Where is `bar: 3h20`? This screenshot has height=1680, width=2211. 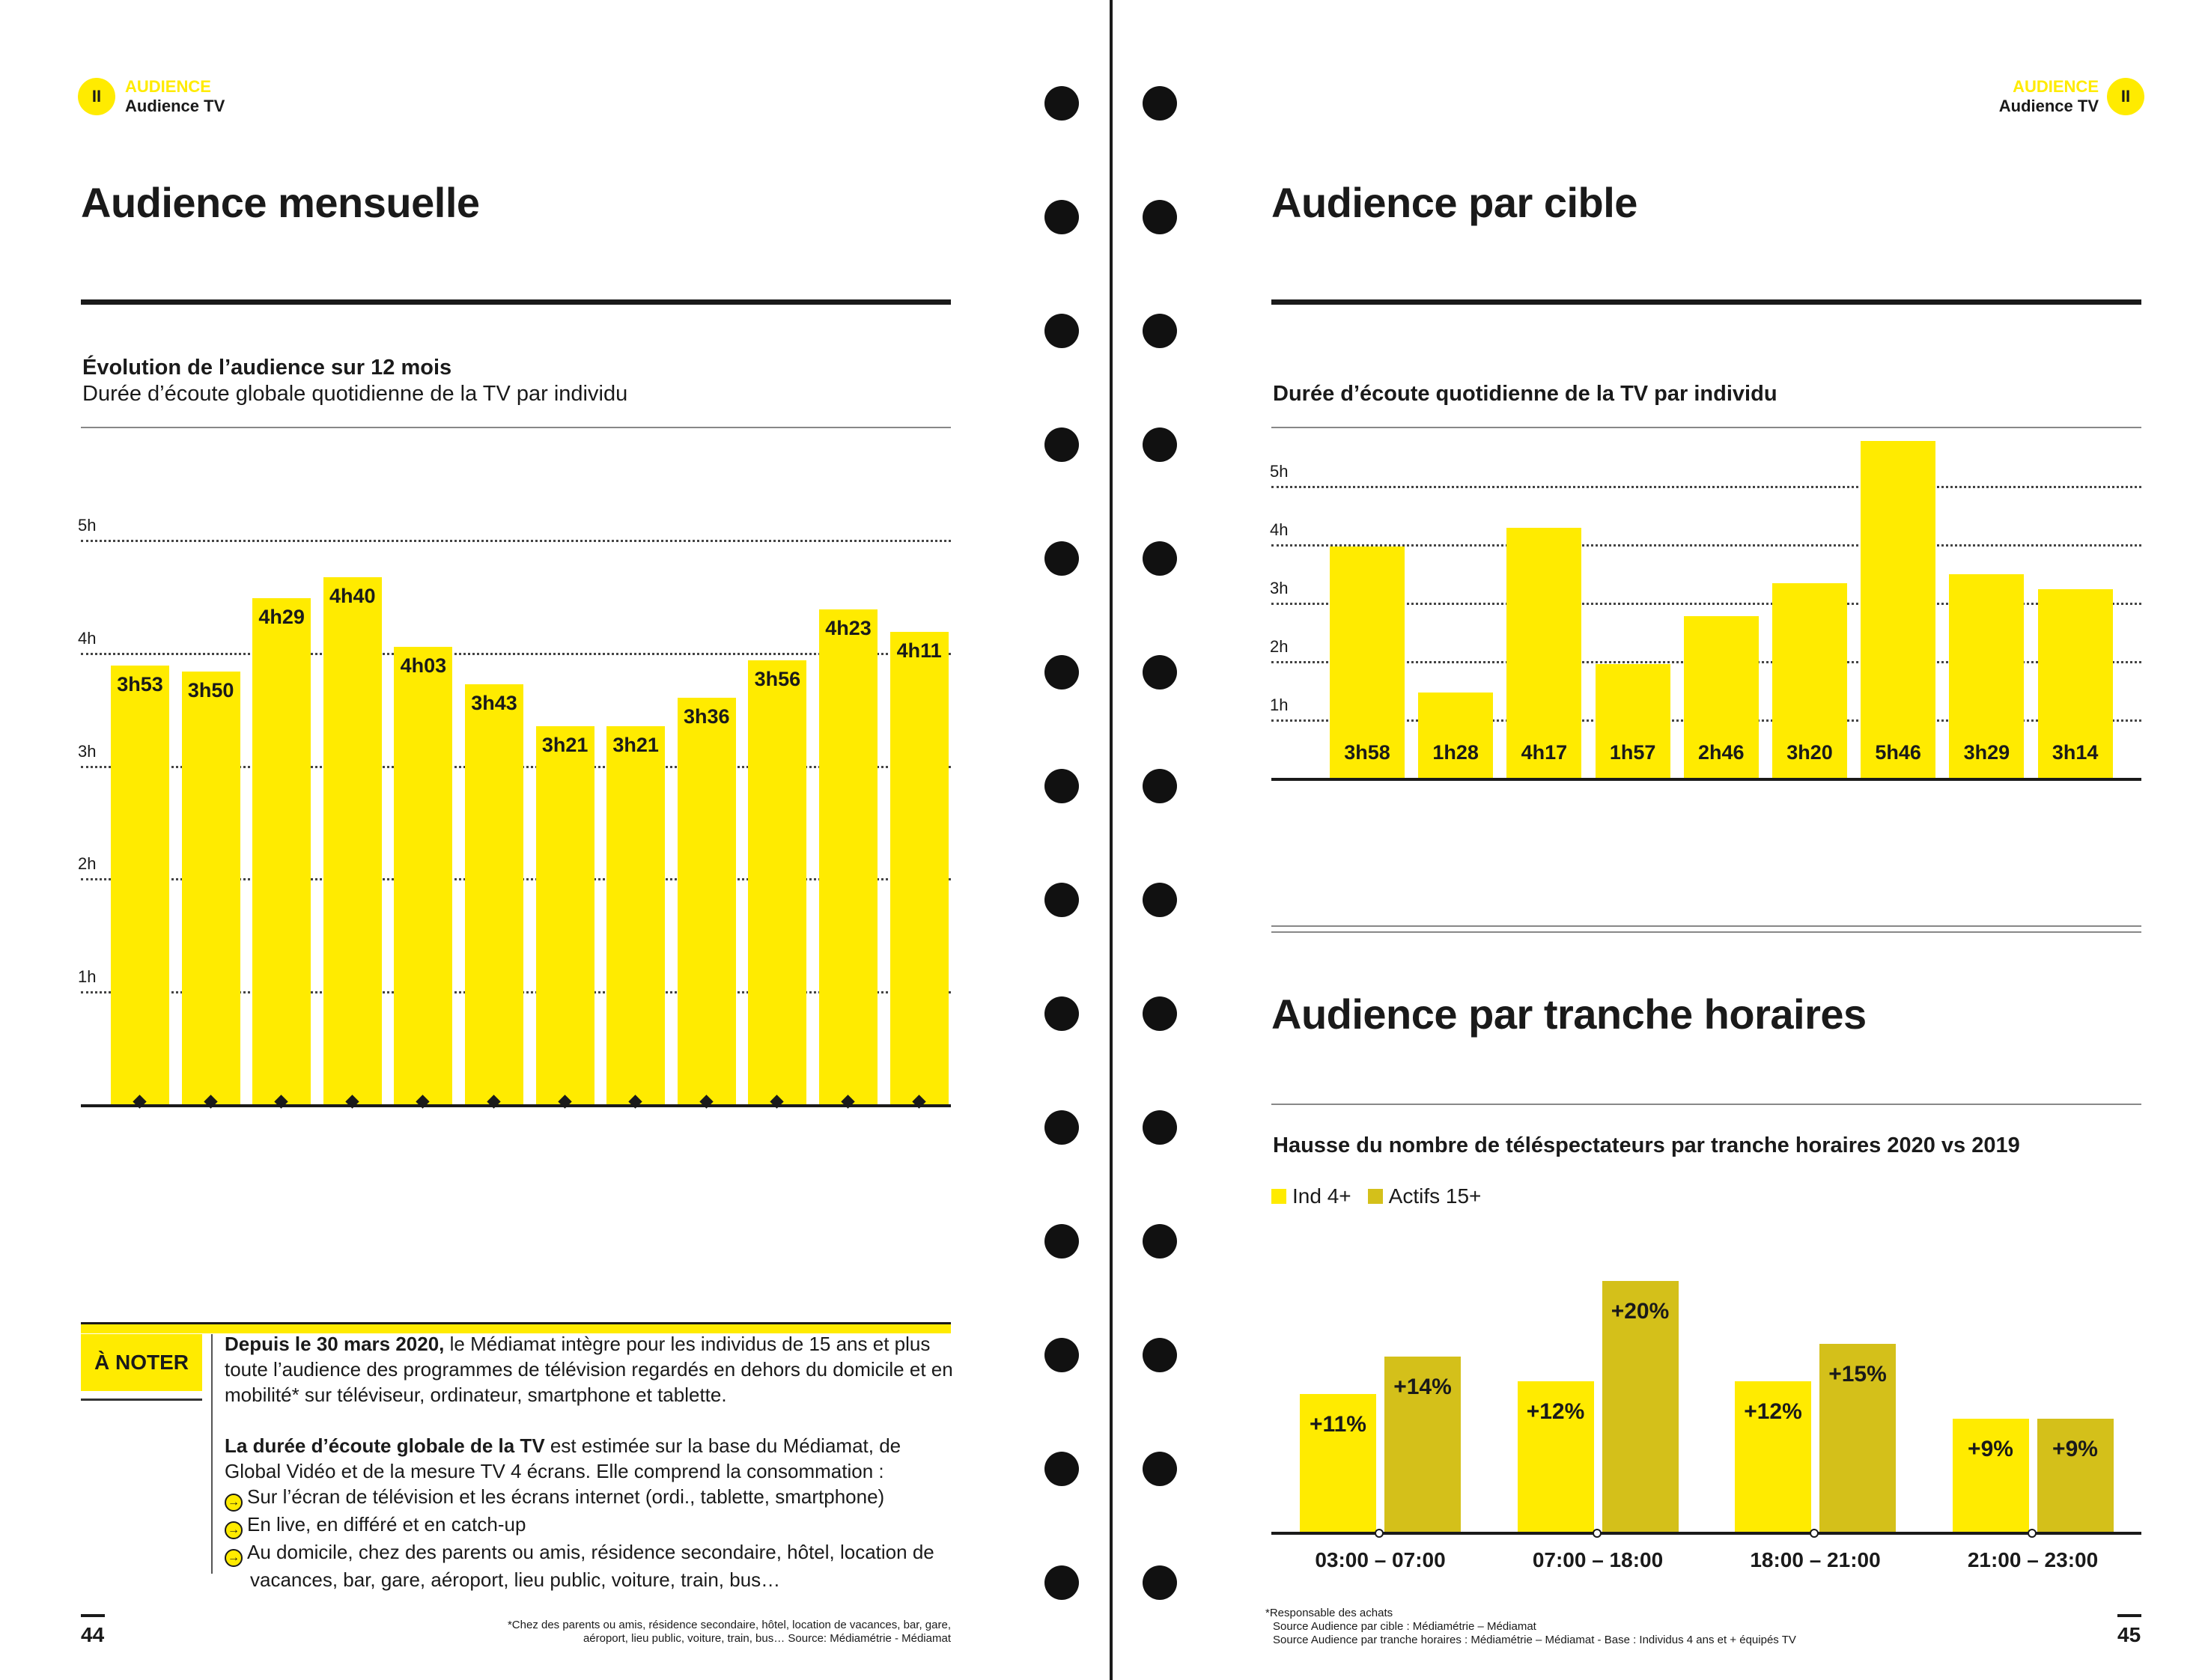
bar: 3h20 is located at coordinates (1810, 680).